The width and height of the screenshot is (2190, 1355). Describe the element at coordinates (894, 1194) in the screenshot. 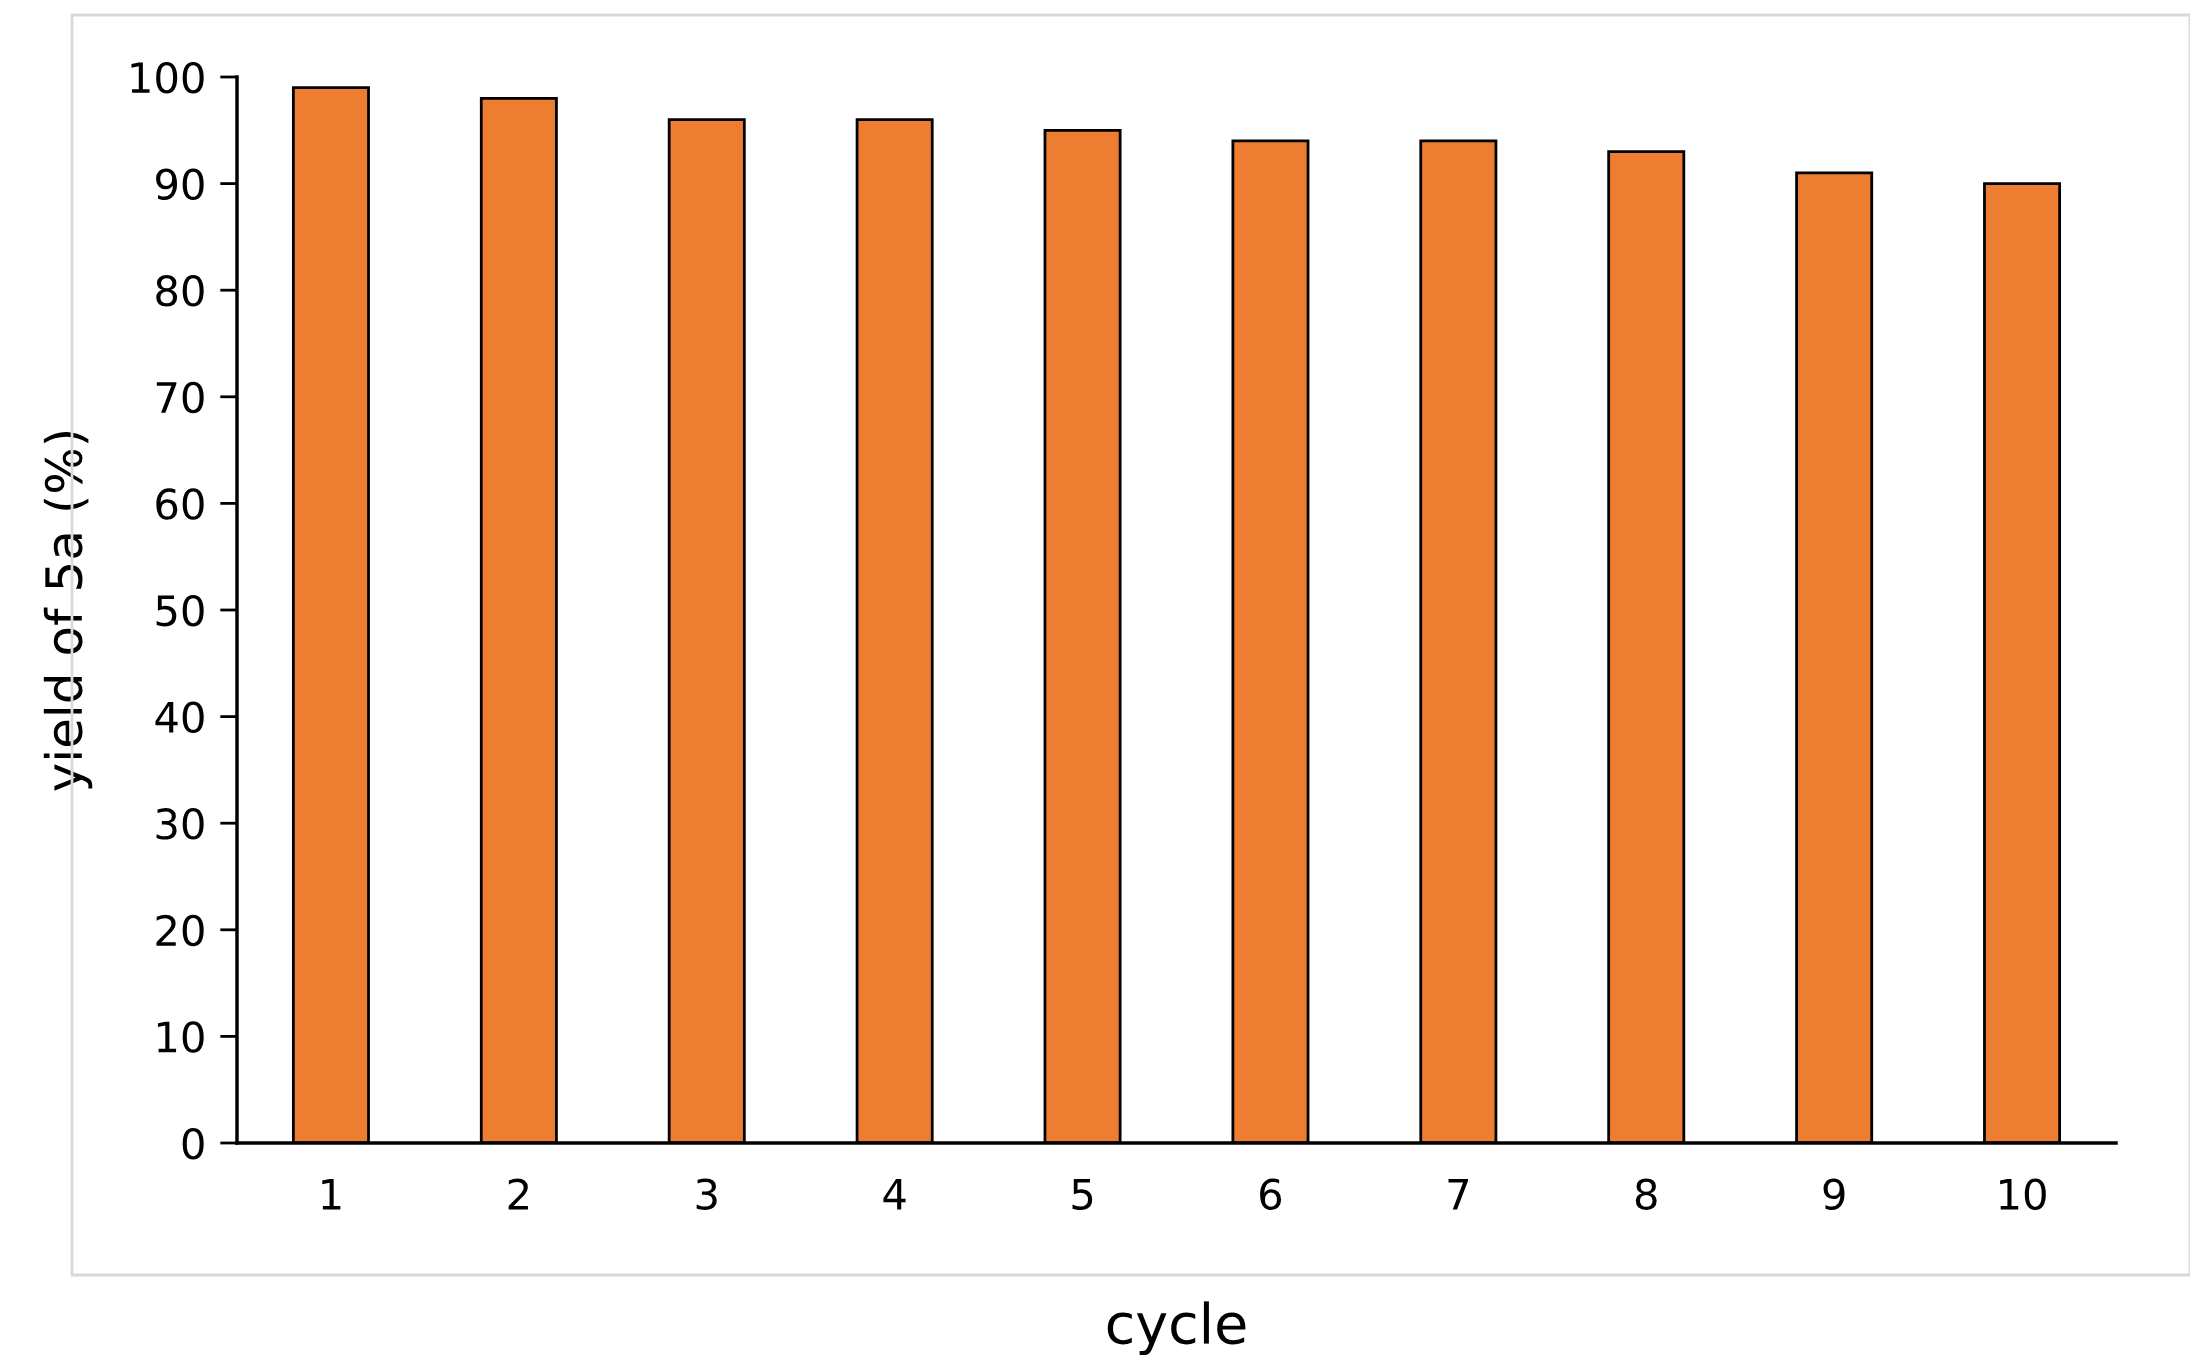

I see `x-tick-label: 4` at that location.